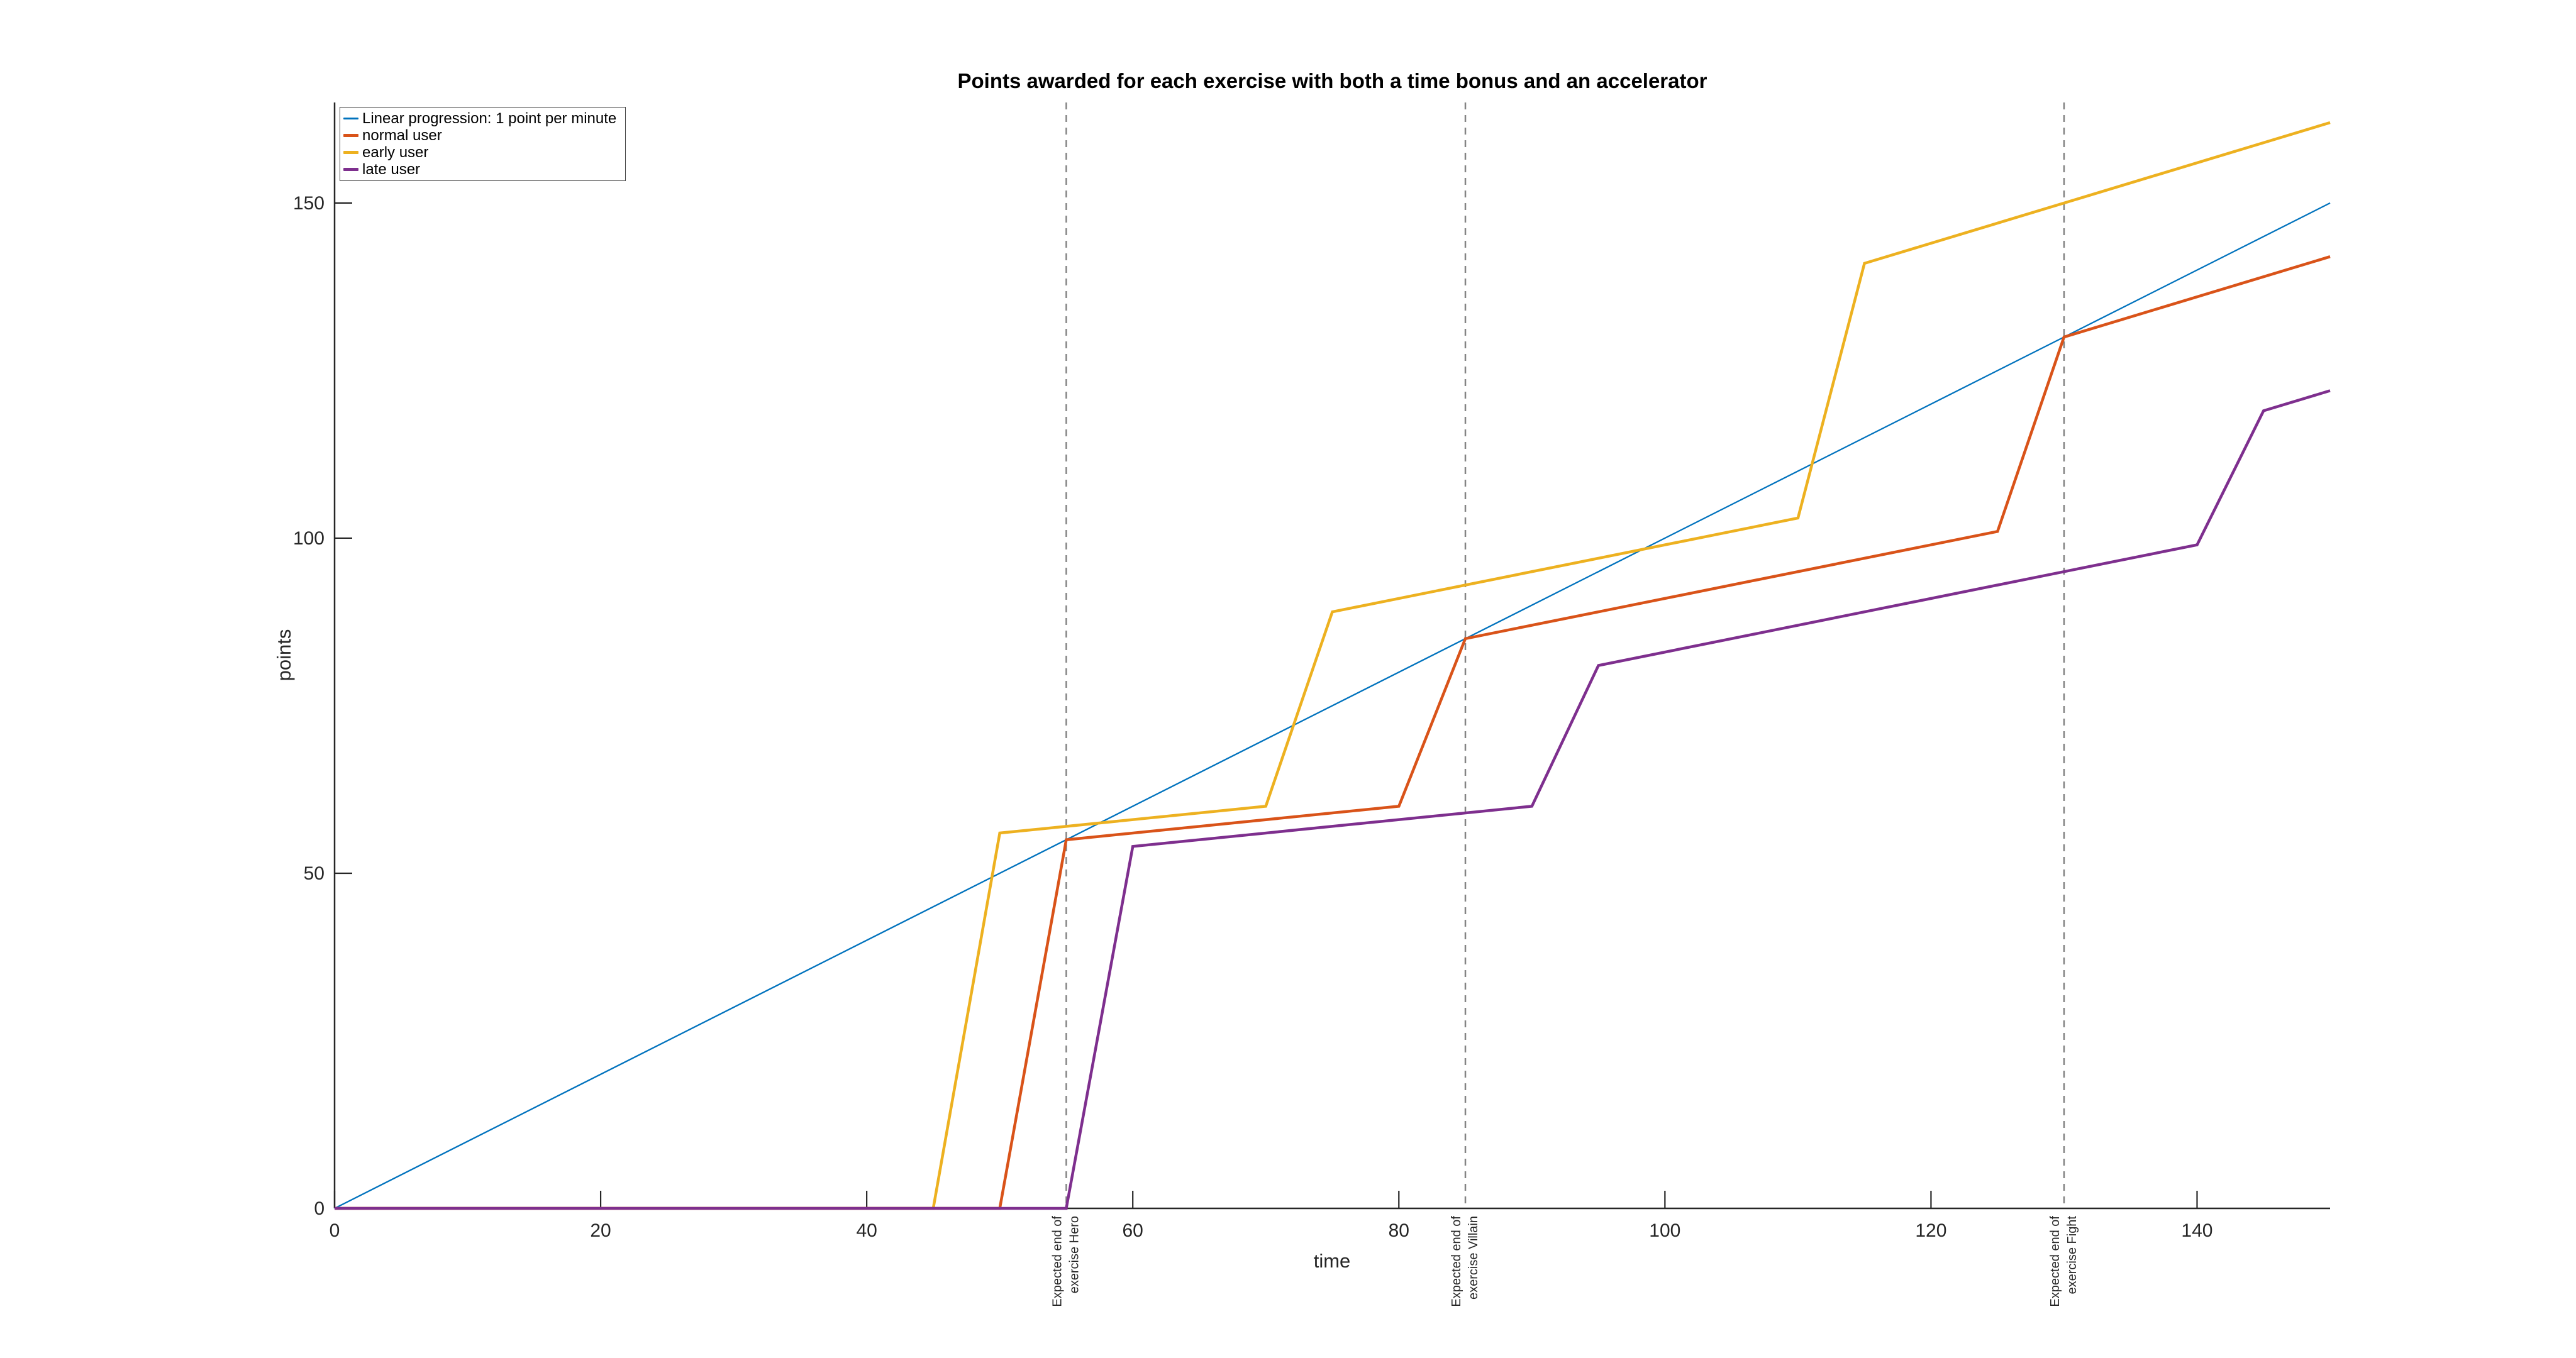 The height and width of the screenshot is (1358, 2576). I want to click on legend-item-early: early user, so click(482, 153).